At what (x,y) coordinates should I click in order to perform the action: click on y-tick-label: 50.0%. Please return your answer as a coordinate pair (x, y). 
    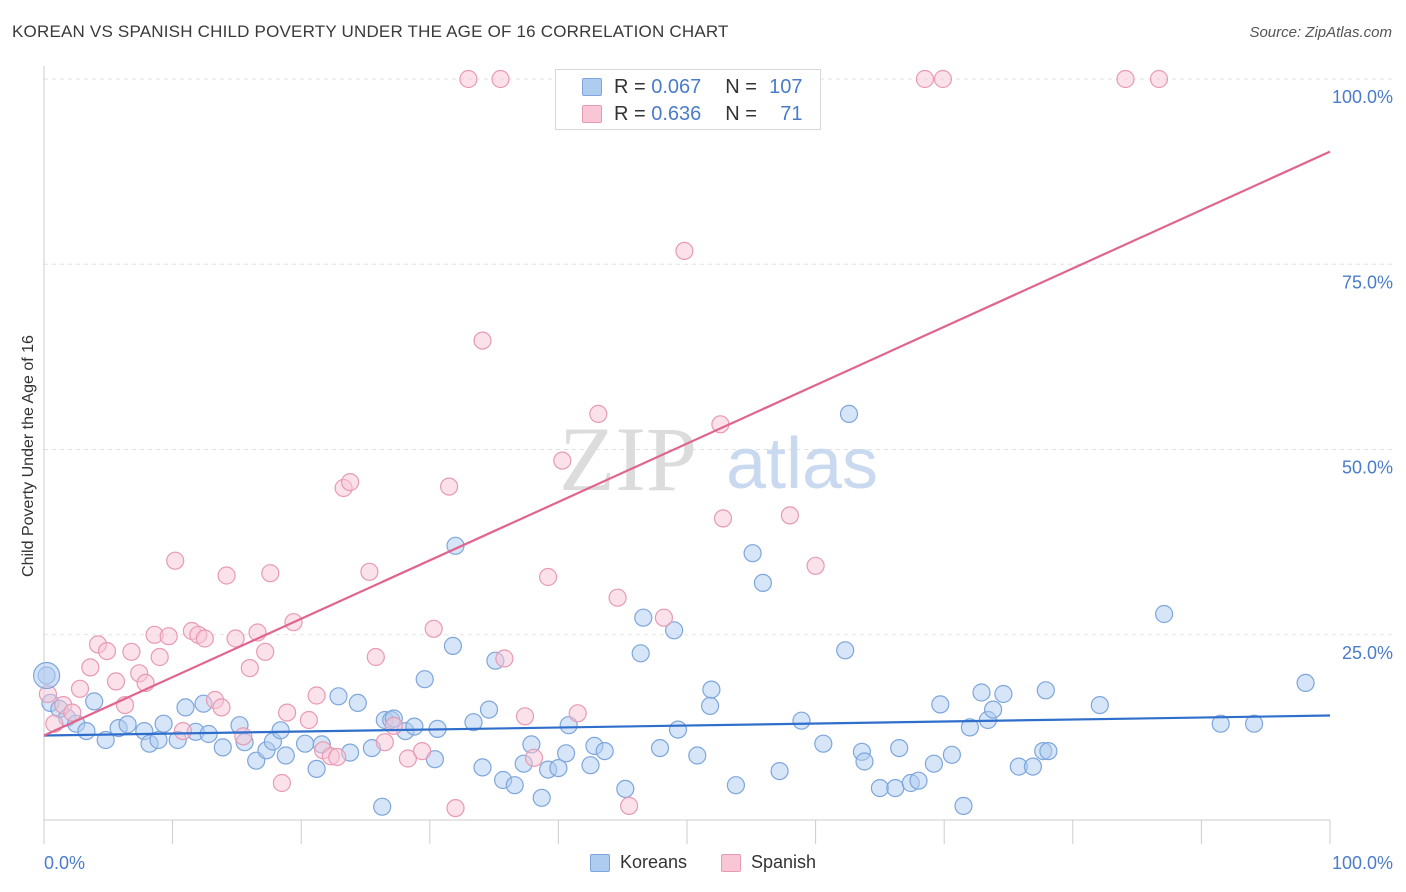
    Looking at the image, I should click on (1367, 468).